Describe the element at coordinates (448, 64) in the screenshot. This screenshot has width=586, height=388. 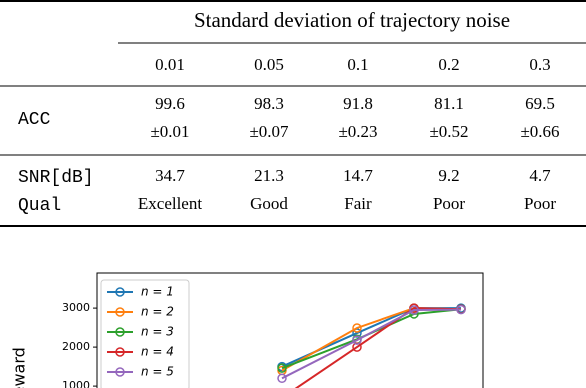
I see `column-header: 0.2` at that location.